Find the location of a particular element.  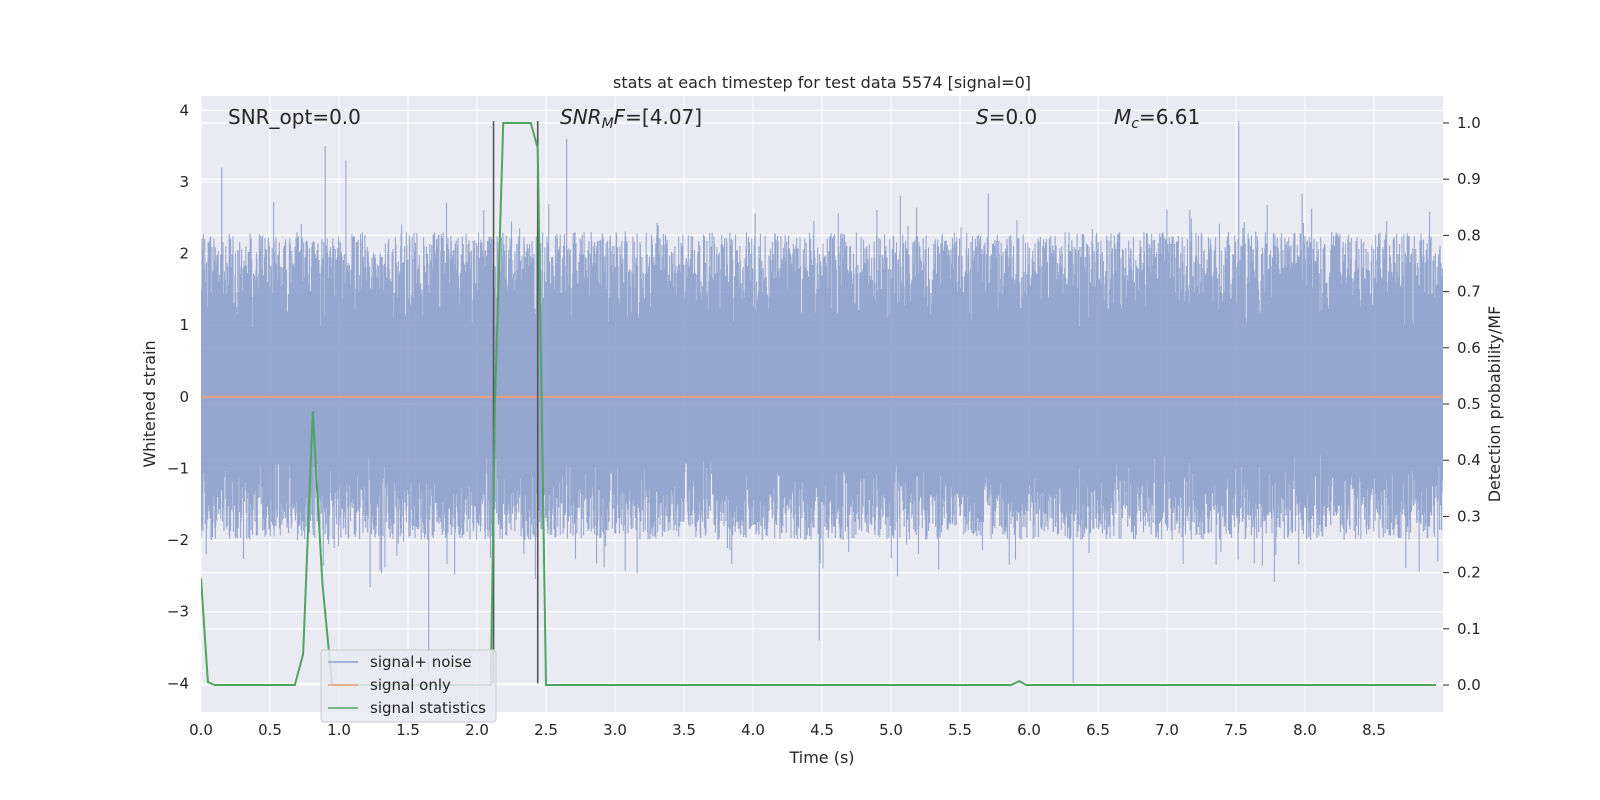

x-tick-label: 5.5 is located at coordinates (960, 730).